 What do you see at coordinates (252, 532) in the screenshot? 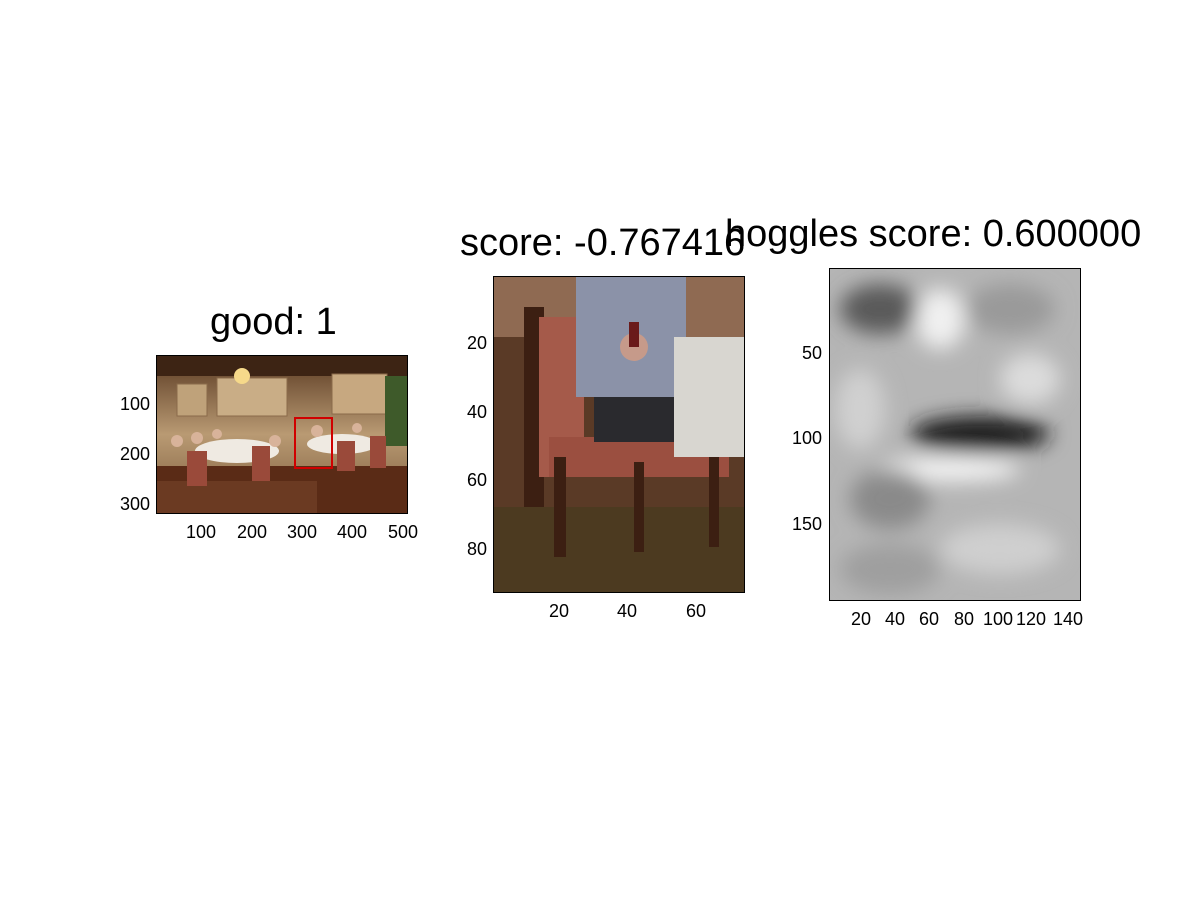
I see `panel-1-xtick: 200` at bounding box center [252, 532].